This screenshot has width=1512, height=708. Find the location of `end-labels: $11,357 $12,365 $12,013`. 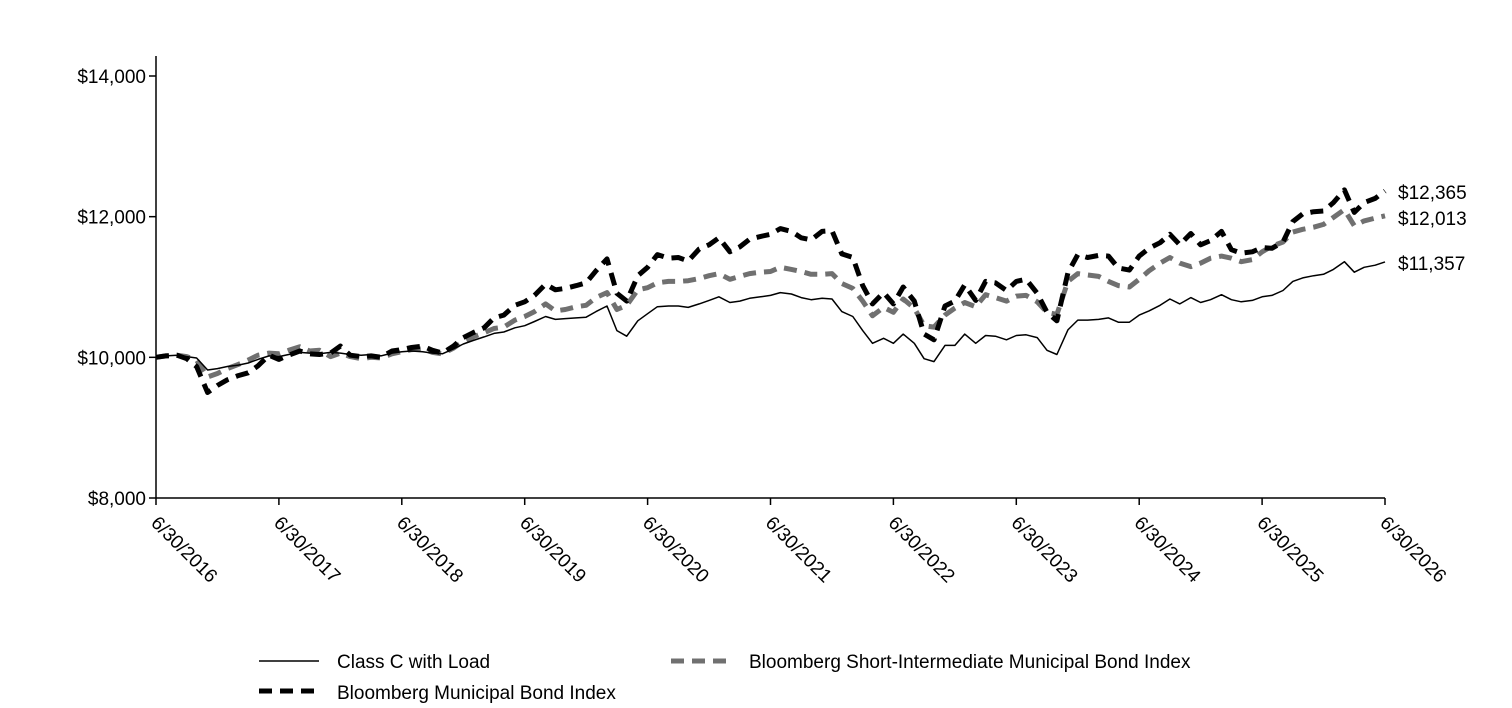

end-labels: $11,357 $12,365 $12,013 is located at coordinates (1432, 229).